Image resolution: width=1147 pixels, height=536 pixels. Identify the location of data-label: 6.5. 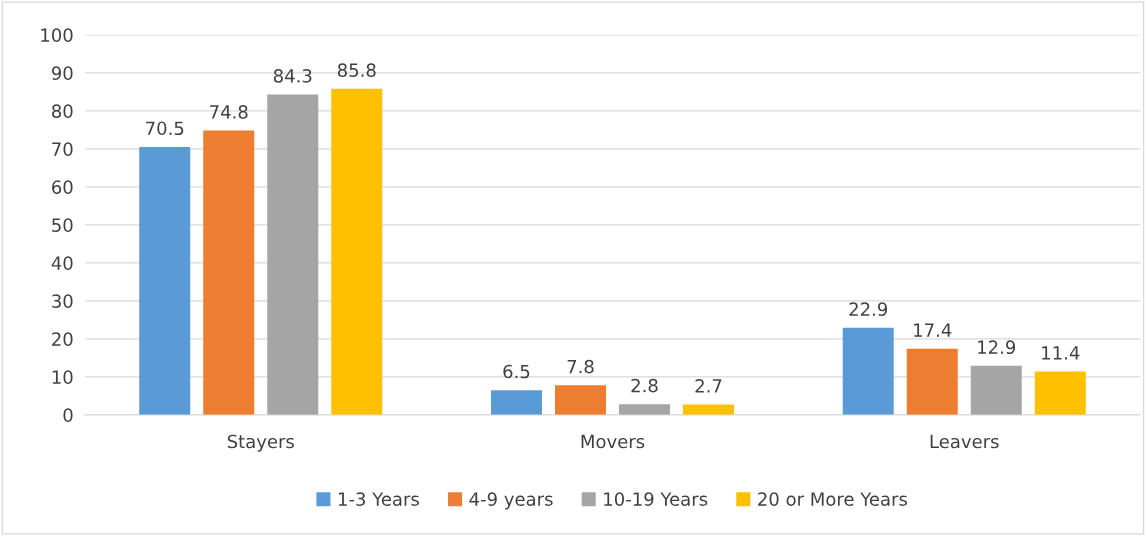
(516, 371).